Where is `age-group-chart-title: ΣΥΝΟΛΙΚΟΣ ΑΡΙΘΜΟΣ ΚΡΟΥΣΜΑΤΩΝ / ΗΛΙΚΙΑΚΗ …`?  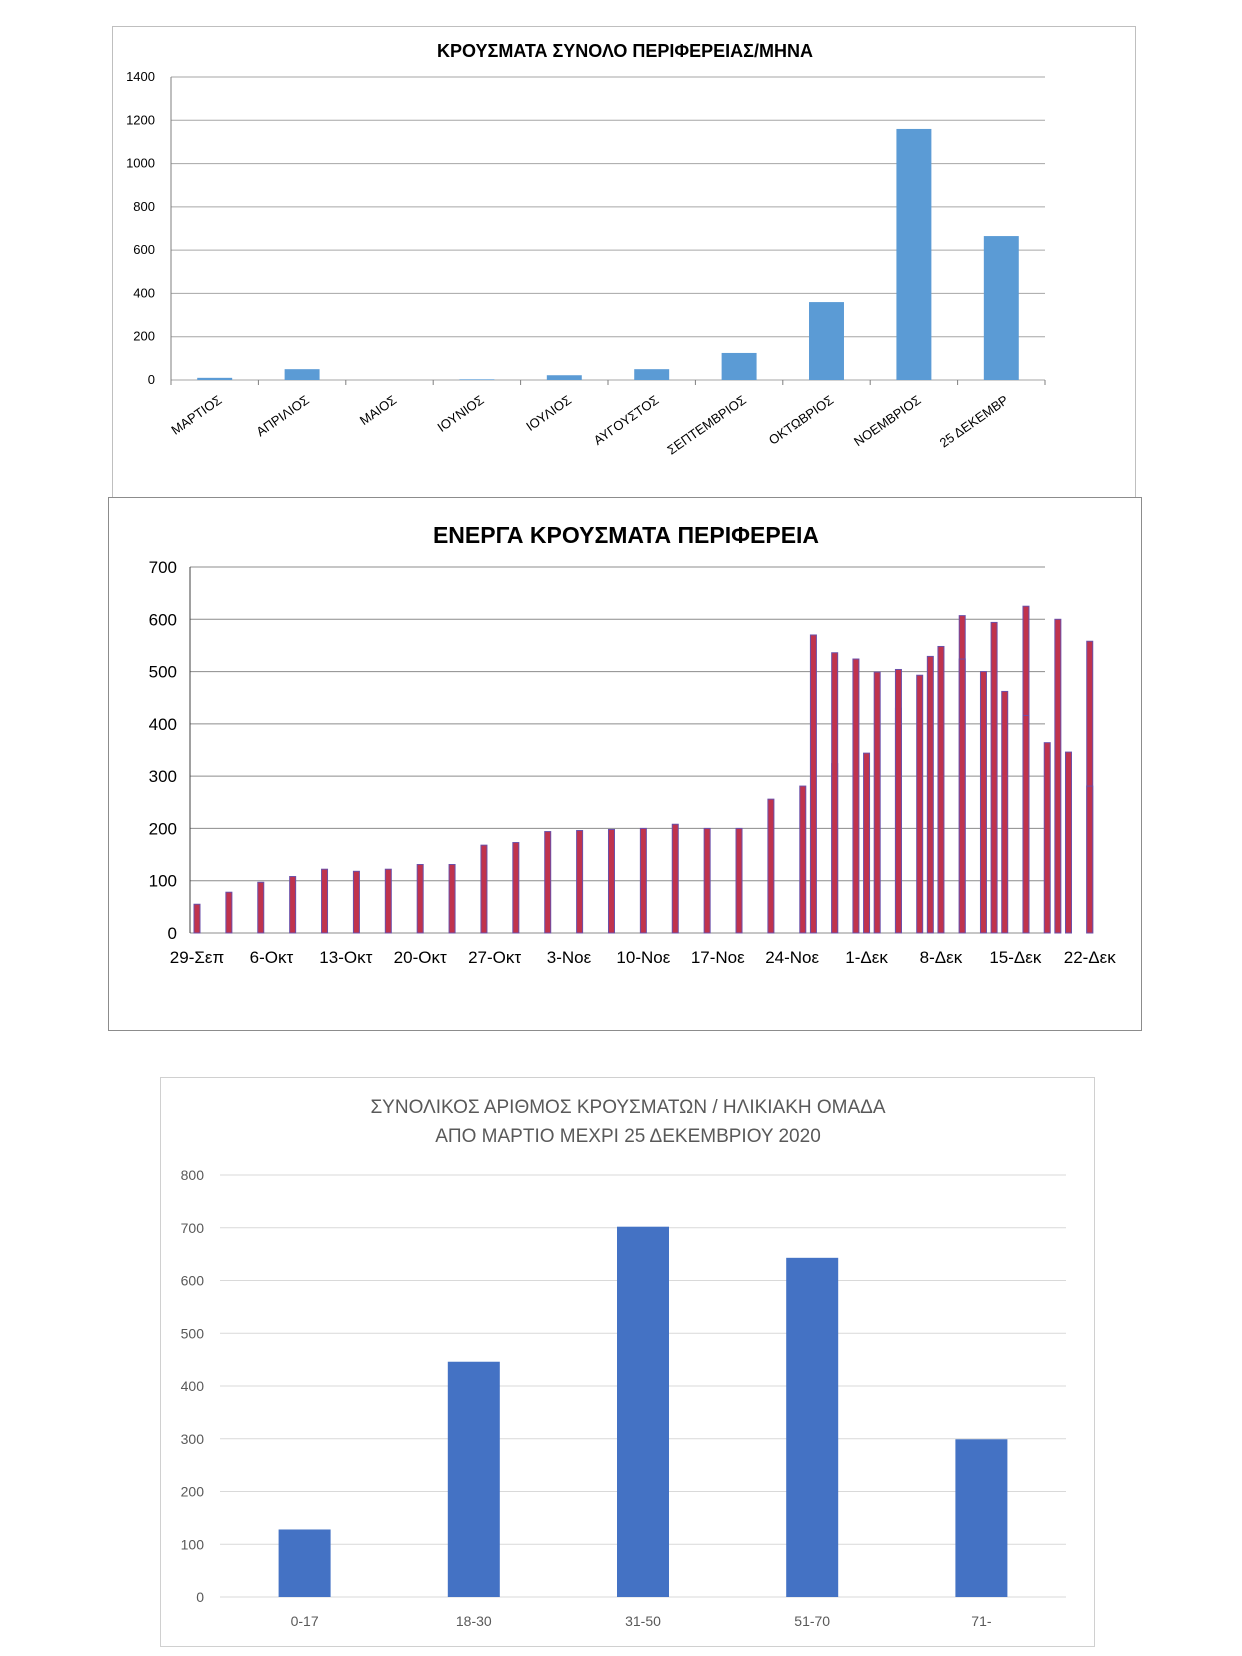
age-group-chart-title: ΣΥΝΟΛΙΚΟΣ ΑΡΙΘΜΟΣ ΚΡΟΥΣΜΑΤΩΝ / ΗΛΙΚΙΑΚΗ … is located at coordinates (627, 1107).